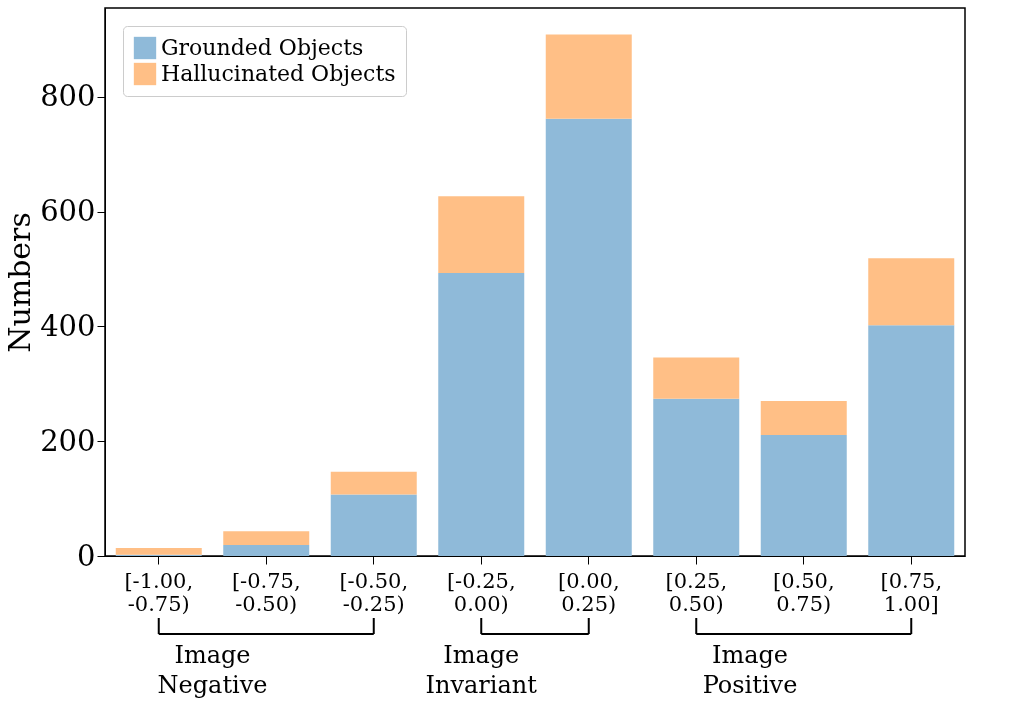 Image resolution: width=1031 pixels, height=716 pixels. What do you see at coordinates (20, 282) in the screenshot?
I see `y-axis-title: Numbers` at bounding box center [20, 282].